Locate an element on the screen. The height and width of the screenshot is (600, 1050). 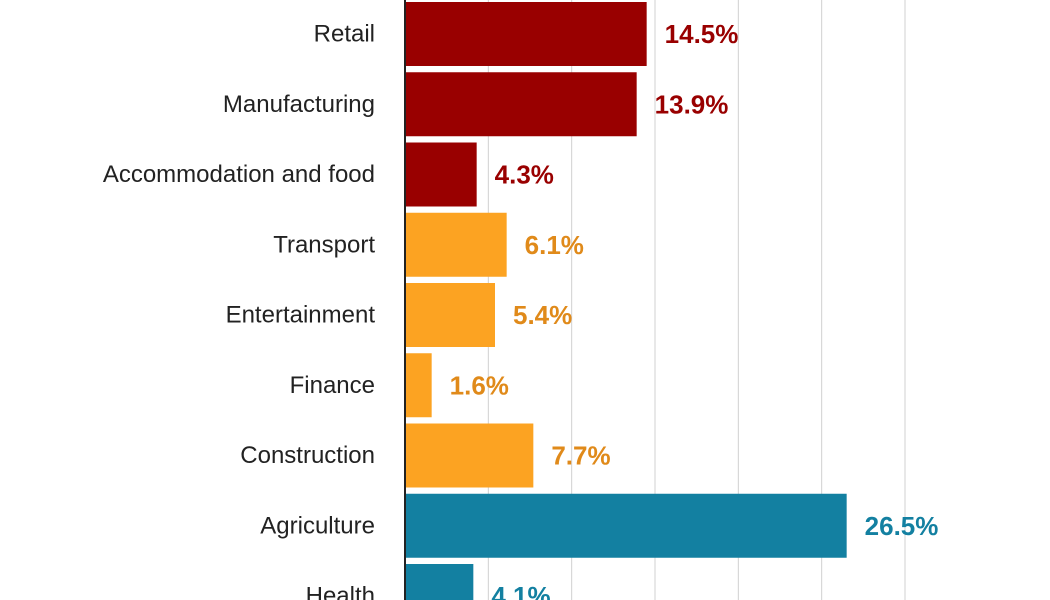
value-label: 13.9% is located at coordinates (692, 104).